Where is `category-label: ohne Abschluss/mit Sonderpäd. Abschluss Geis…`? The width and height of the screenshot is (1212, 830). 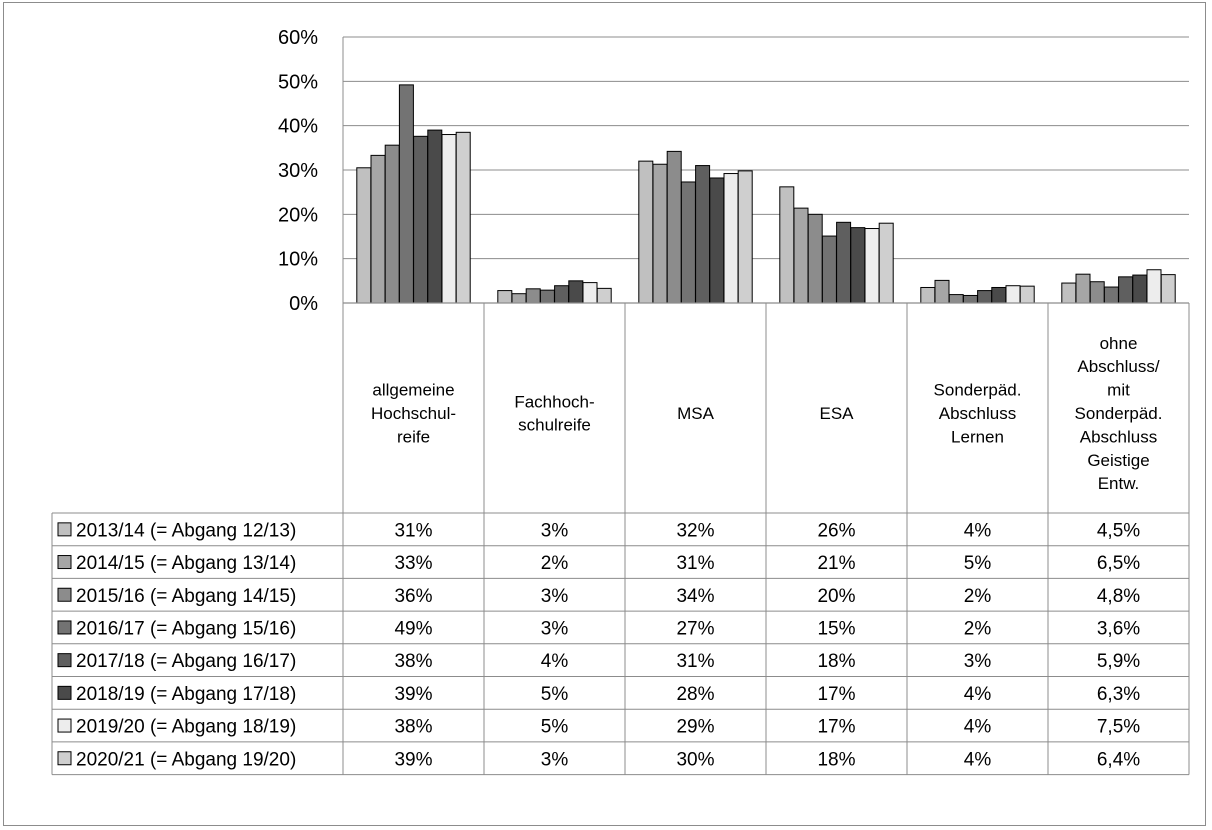
category-label: ohne Abschluss/mit Sonderpäd. Abschluss Geis… is located at coordinates (1119, 413).